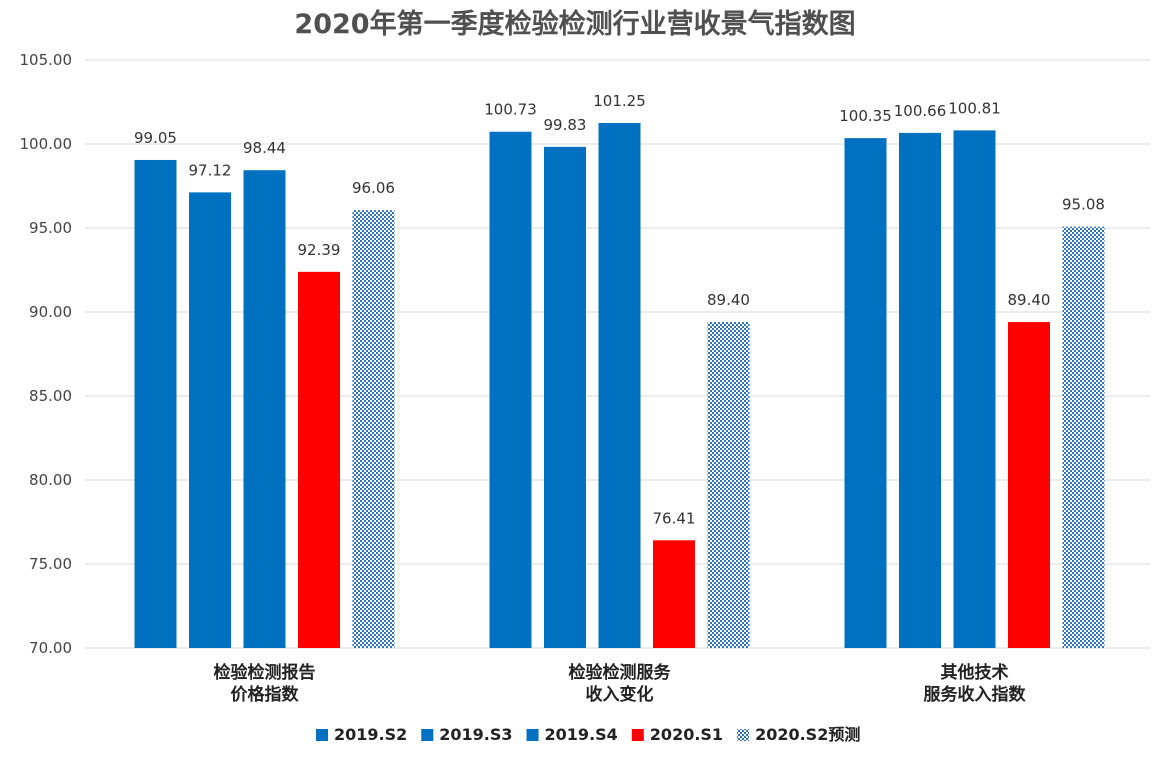 The height and width of the screenshot is (759, 1176). What do you see at coordinates (807, 734) in the screenshot?
I see `legend-label: 2020.S2预测` at bounding box center [807, 734].